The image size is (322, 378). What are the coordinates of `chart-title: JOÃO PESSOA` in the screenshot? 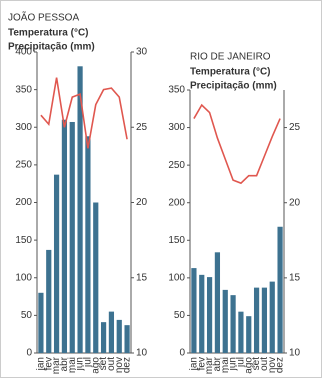 It's located at (43, 17).